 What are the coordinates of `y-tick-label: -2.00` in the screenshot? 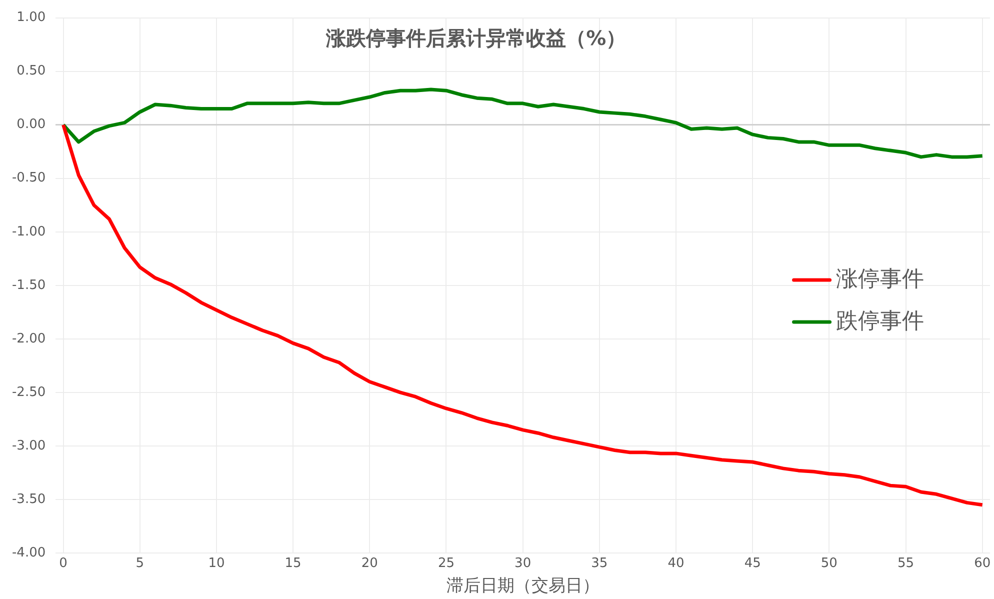 It's located at (29, 338).